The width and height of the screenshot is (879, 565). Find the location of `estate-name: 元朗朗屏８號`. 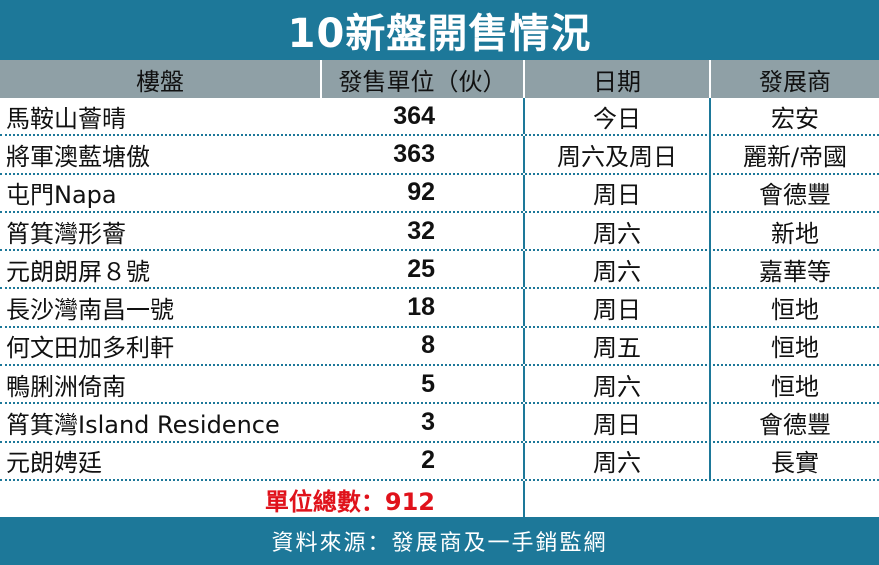

estate-name: 元朗朗屏８號 is located at coordinates (78, 271).